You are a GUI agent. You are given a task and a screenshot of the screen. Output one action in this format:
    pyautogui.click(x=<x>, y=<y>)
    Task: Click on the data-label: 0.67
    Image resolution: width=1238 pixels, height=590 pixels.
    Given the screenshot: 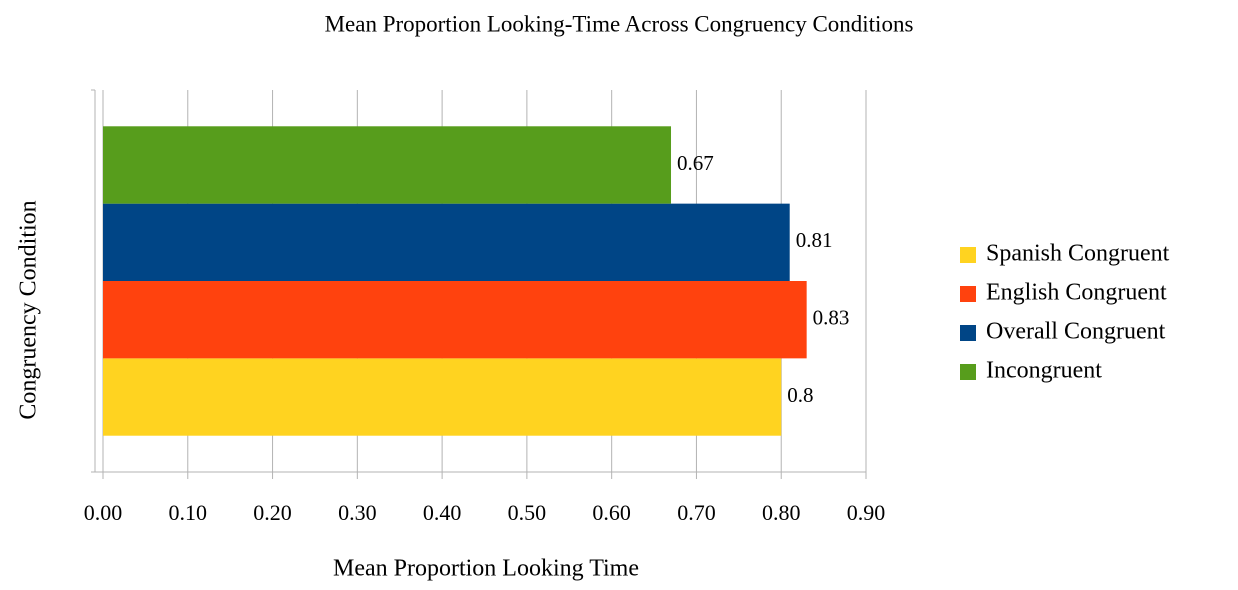 What is the action you would take?
    pyautogui.click(x=695, y=163)
    